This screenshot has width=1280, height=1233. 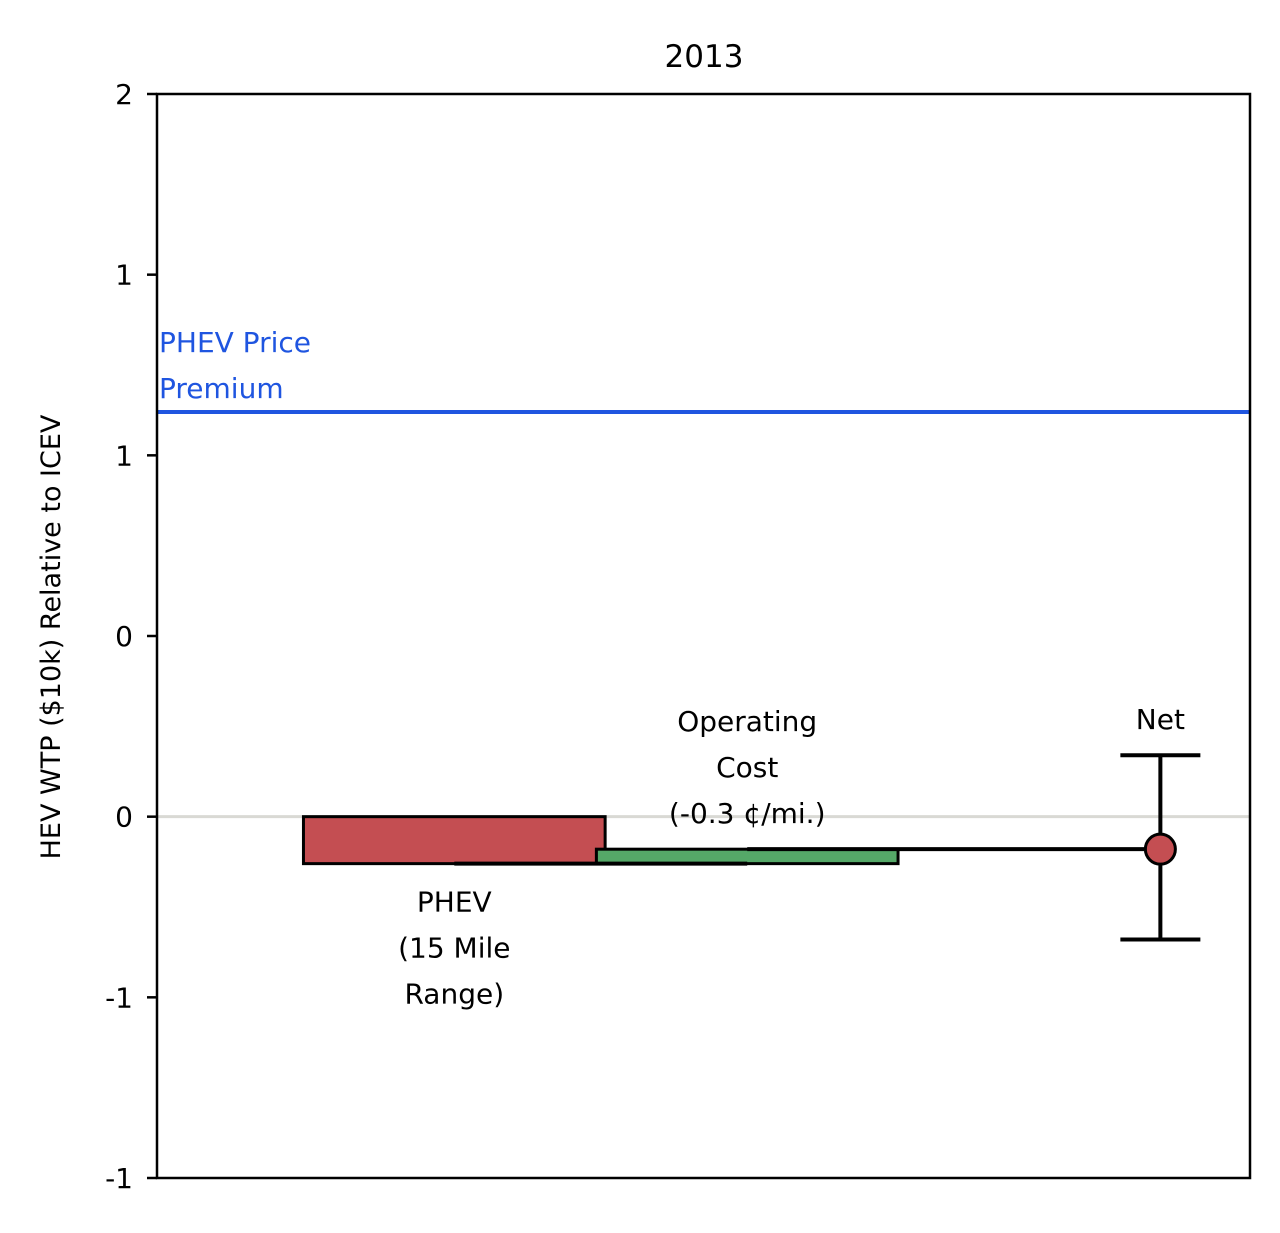 What do you see at coordinates (124, 94) in the screenshot?
I see `y-tick-label: 2` at bounding box center [124, 94].